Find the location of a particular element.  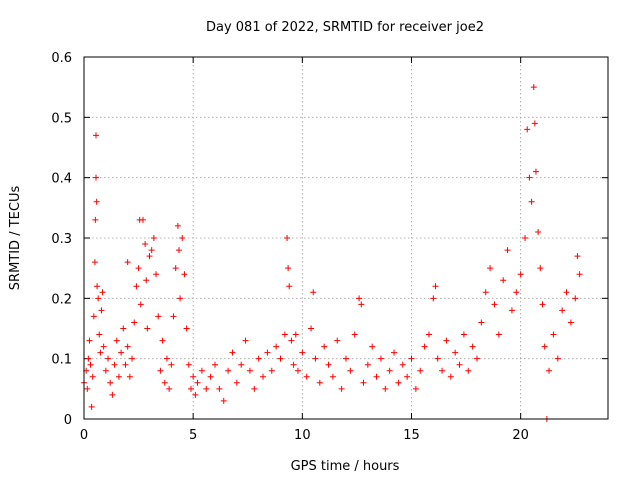

y-axis-label: SRMTID / TECUs is located at coordinates (15, 238).